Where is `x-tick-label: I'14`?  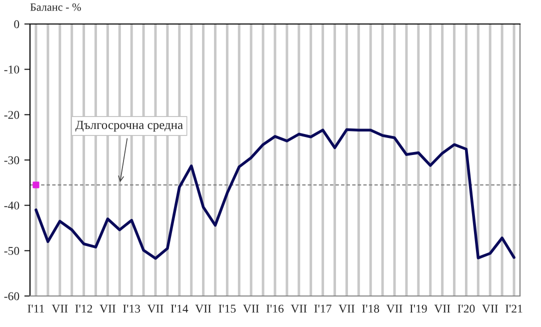
x-tick-label: I'14 is located at coordinates (179, 308).